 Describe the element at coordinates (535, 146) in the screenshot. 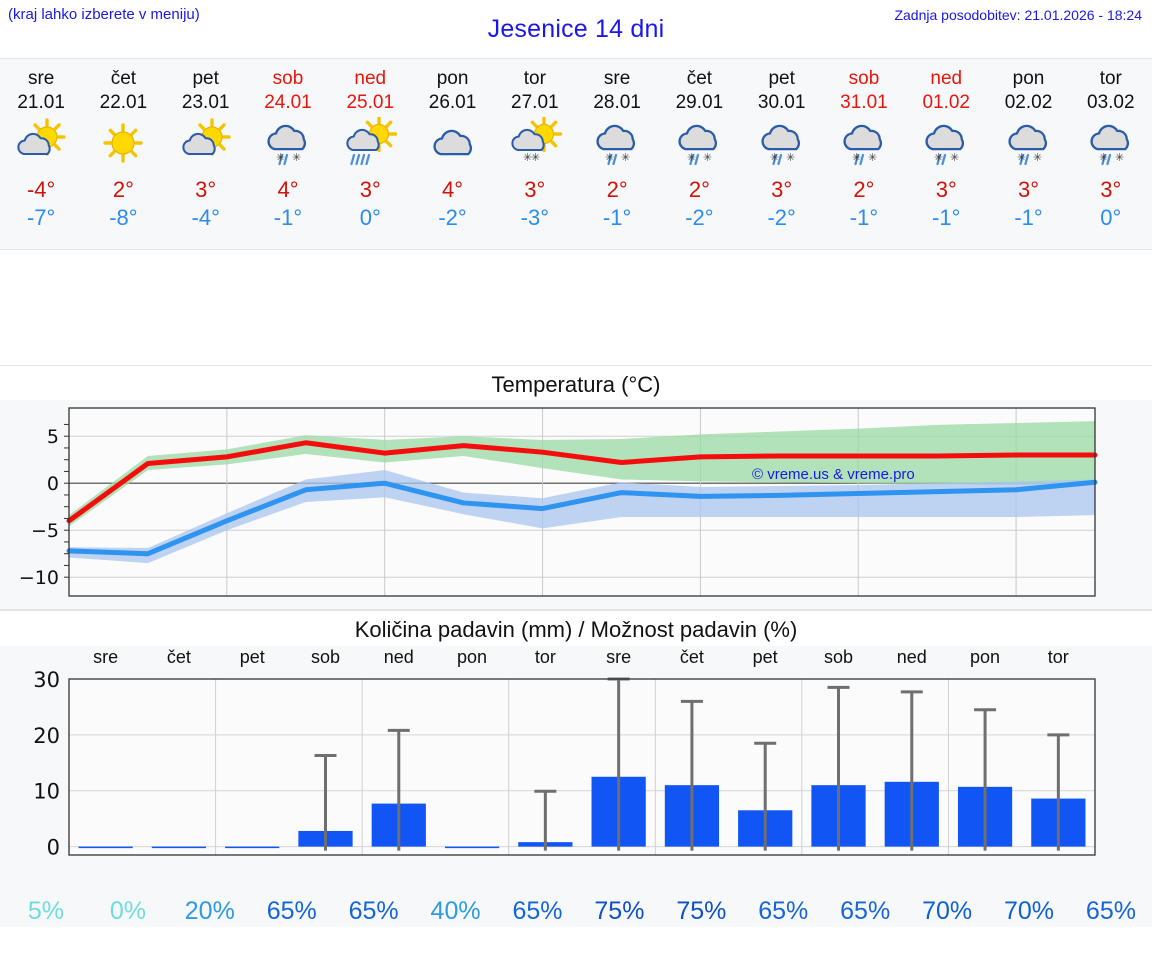

I see `sun-cloud-snow-icon: ✳ ✳` at that location.